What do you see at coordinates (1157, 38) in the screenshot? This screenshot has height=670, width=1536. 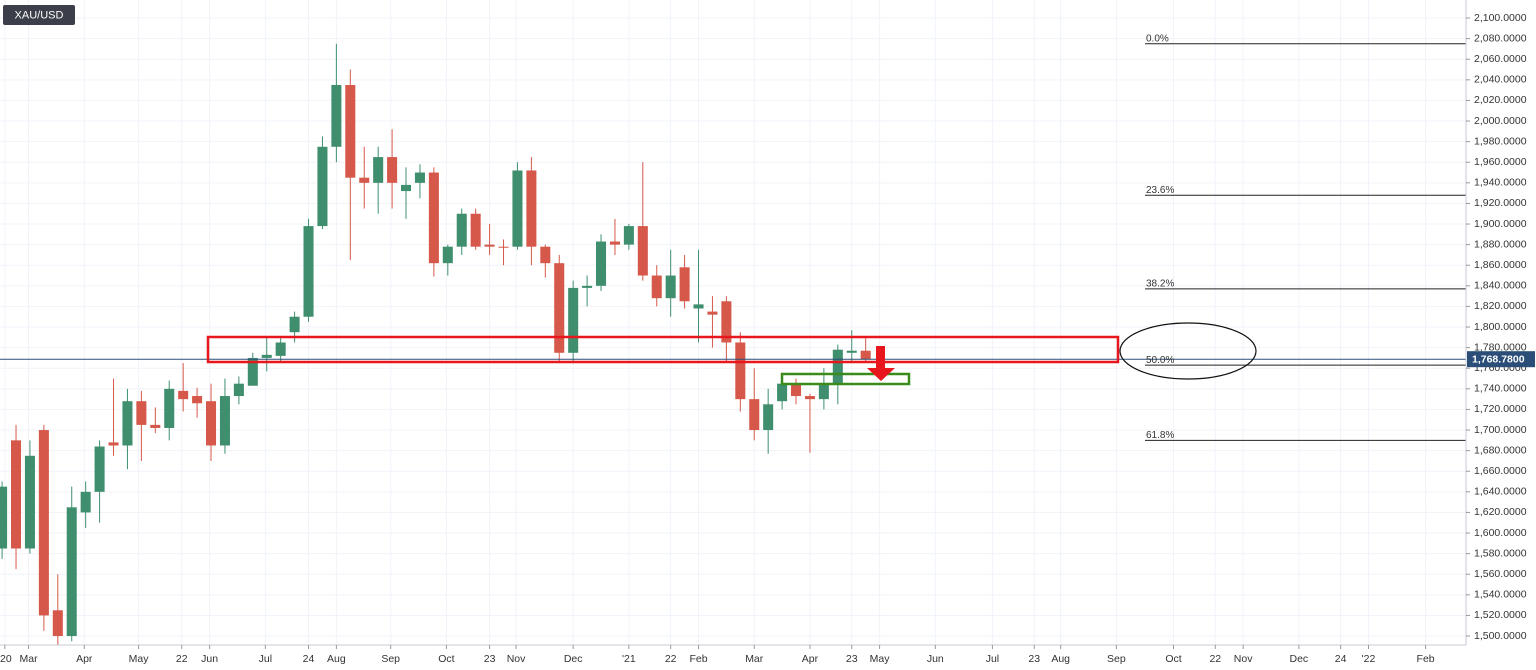 I see `fib-label: 0.0%` at bounding box center [1157, 38].